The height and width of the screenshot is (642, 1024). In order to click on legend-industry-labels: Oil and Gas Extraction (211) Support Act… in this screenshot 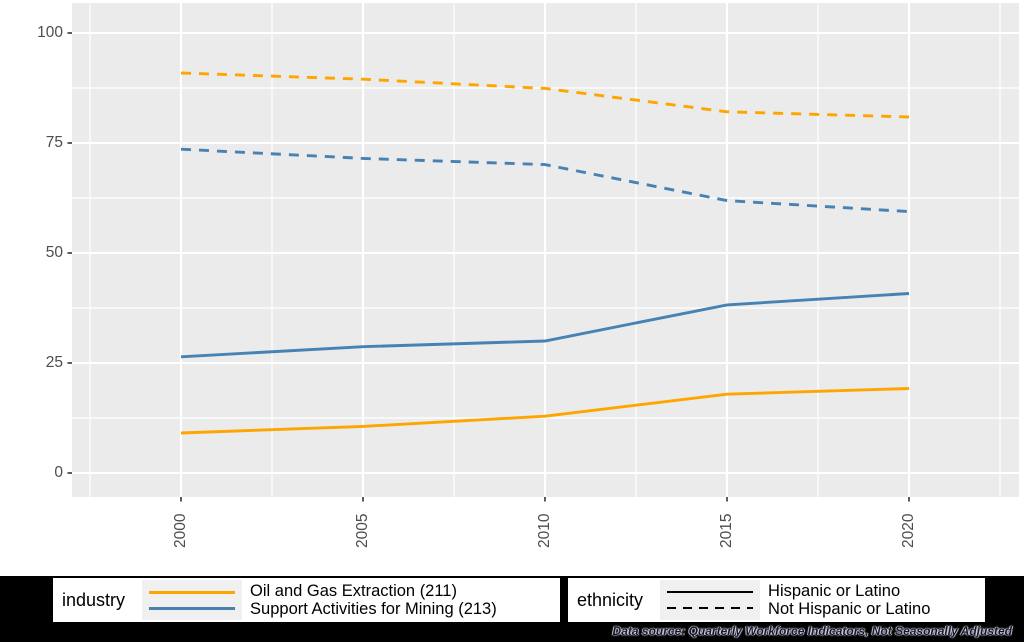, I will do `click(373, 600)`.